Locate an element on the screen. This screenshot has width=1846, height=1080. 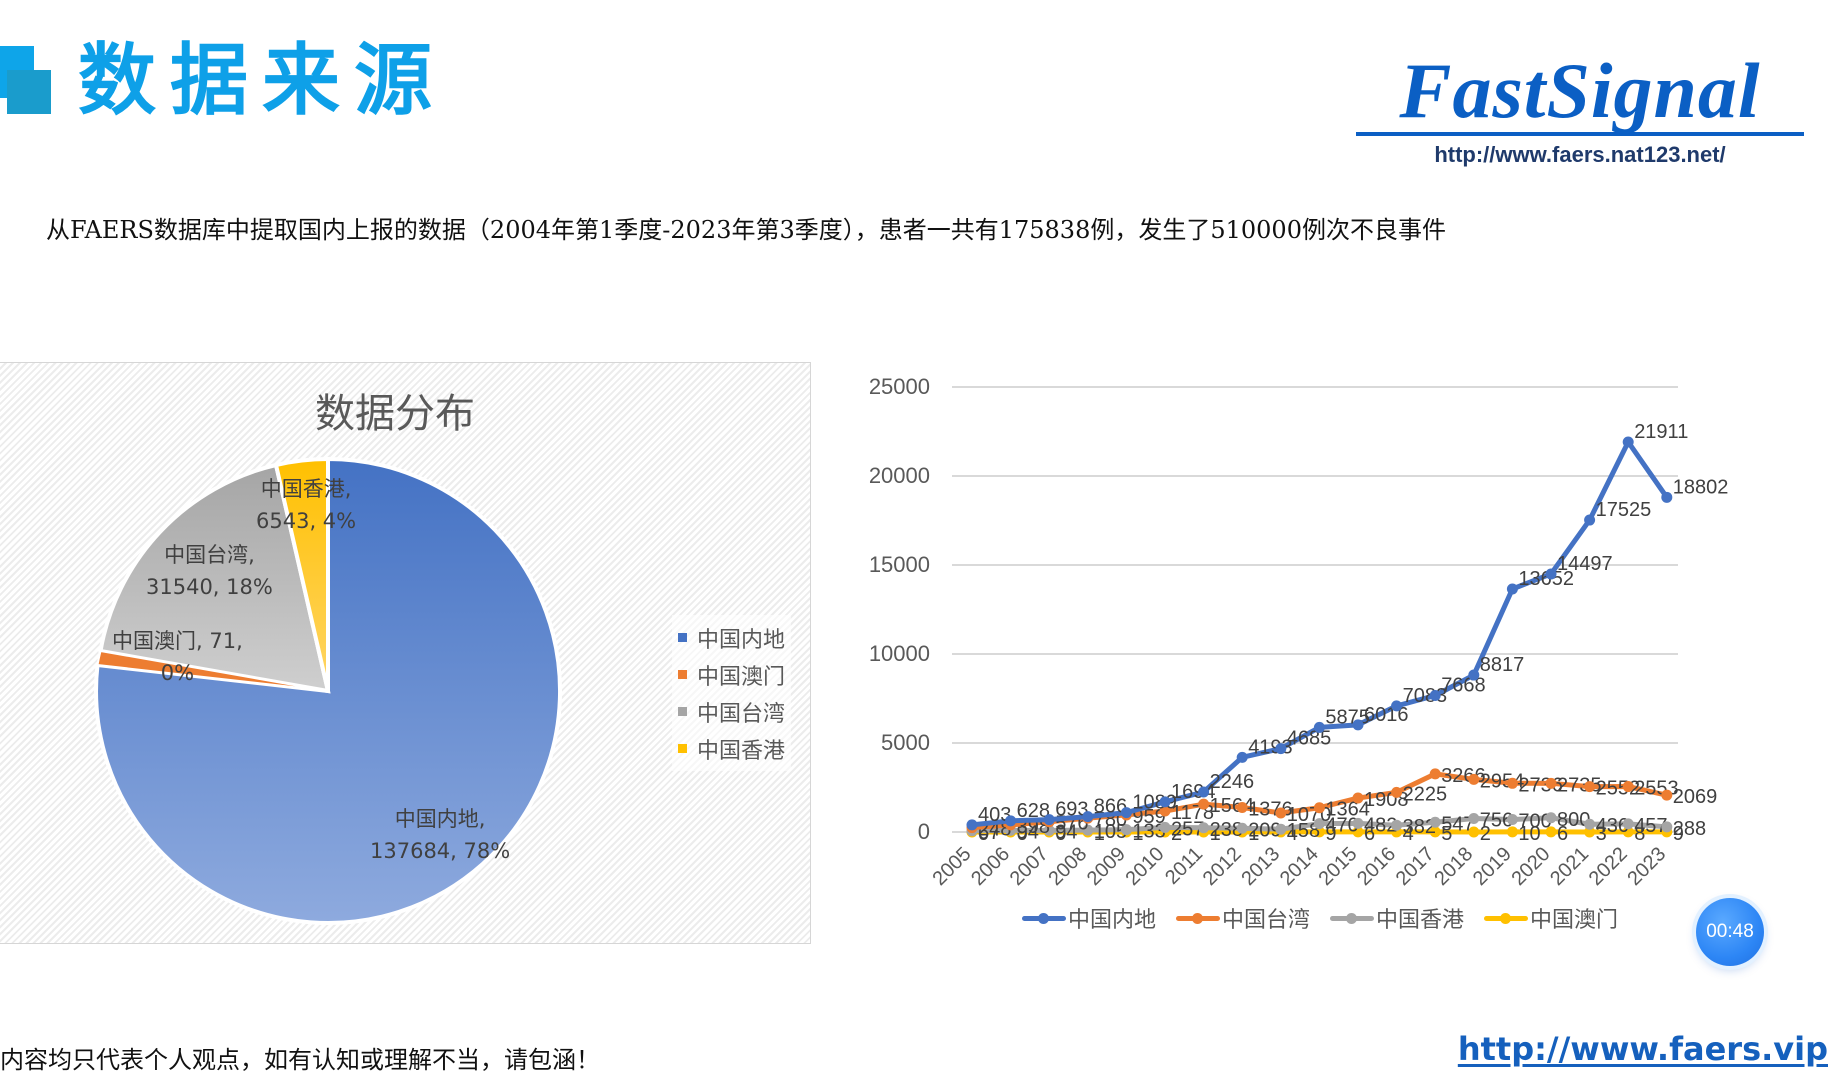
pie-label-line: 0% is located at coordinates (177, 673).